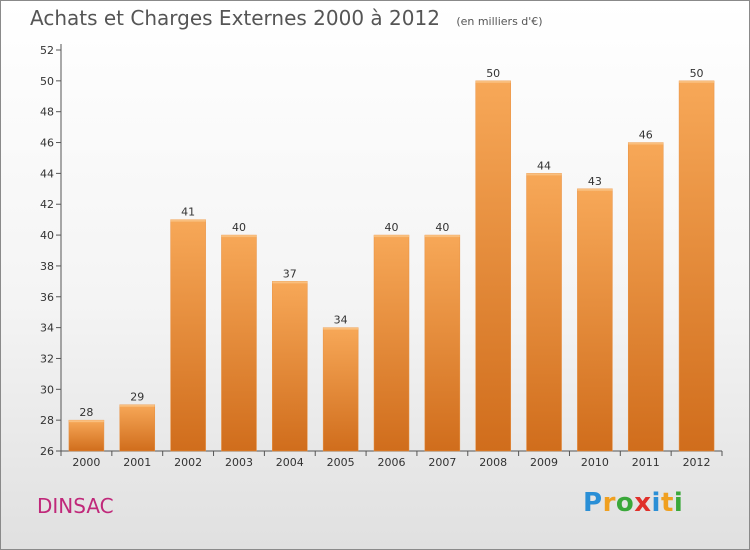 The width and height of the screenshot is (750, 550). Describe the element at coordinates (137, 397) in the screenshot. I see `data-label: 29` at that location.